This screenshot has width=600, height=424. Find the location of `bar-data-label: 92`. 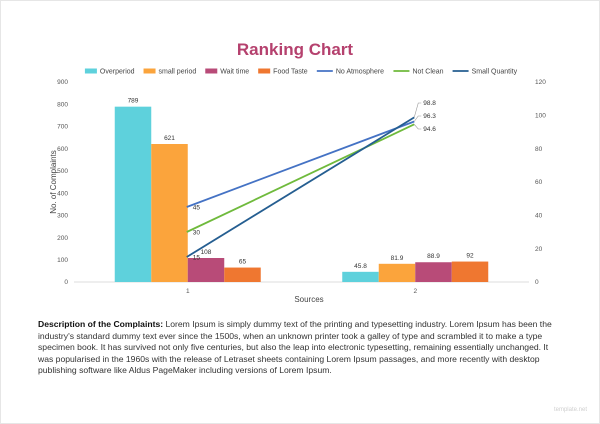

bar-data-label: 92 is located at coordinates (470, 256).